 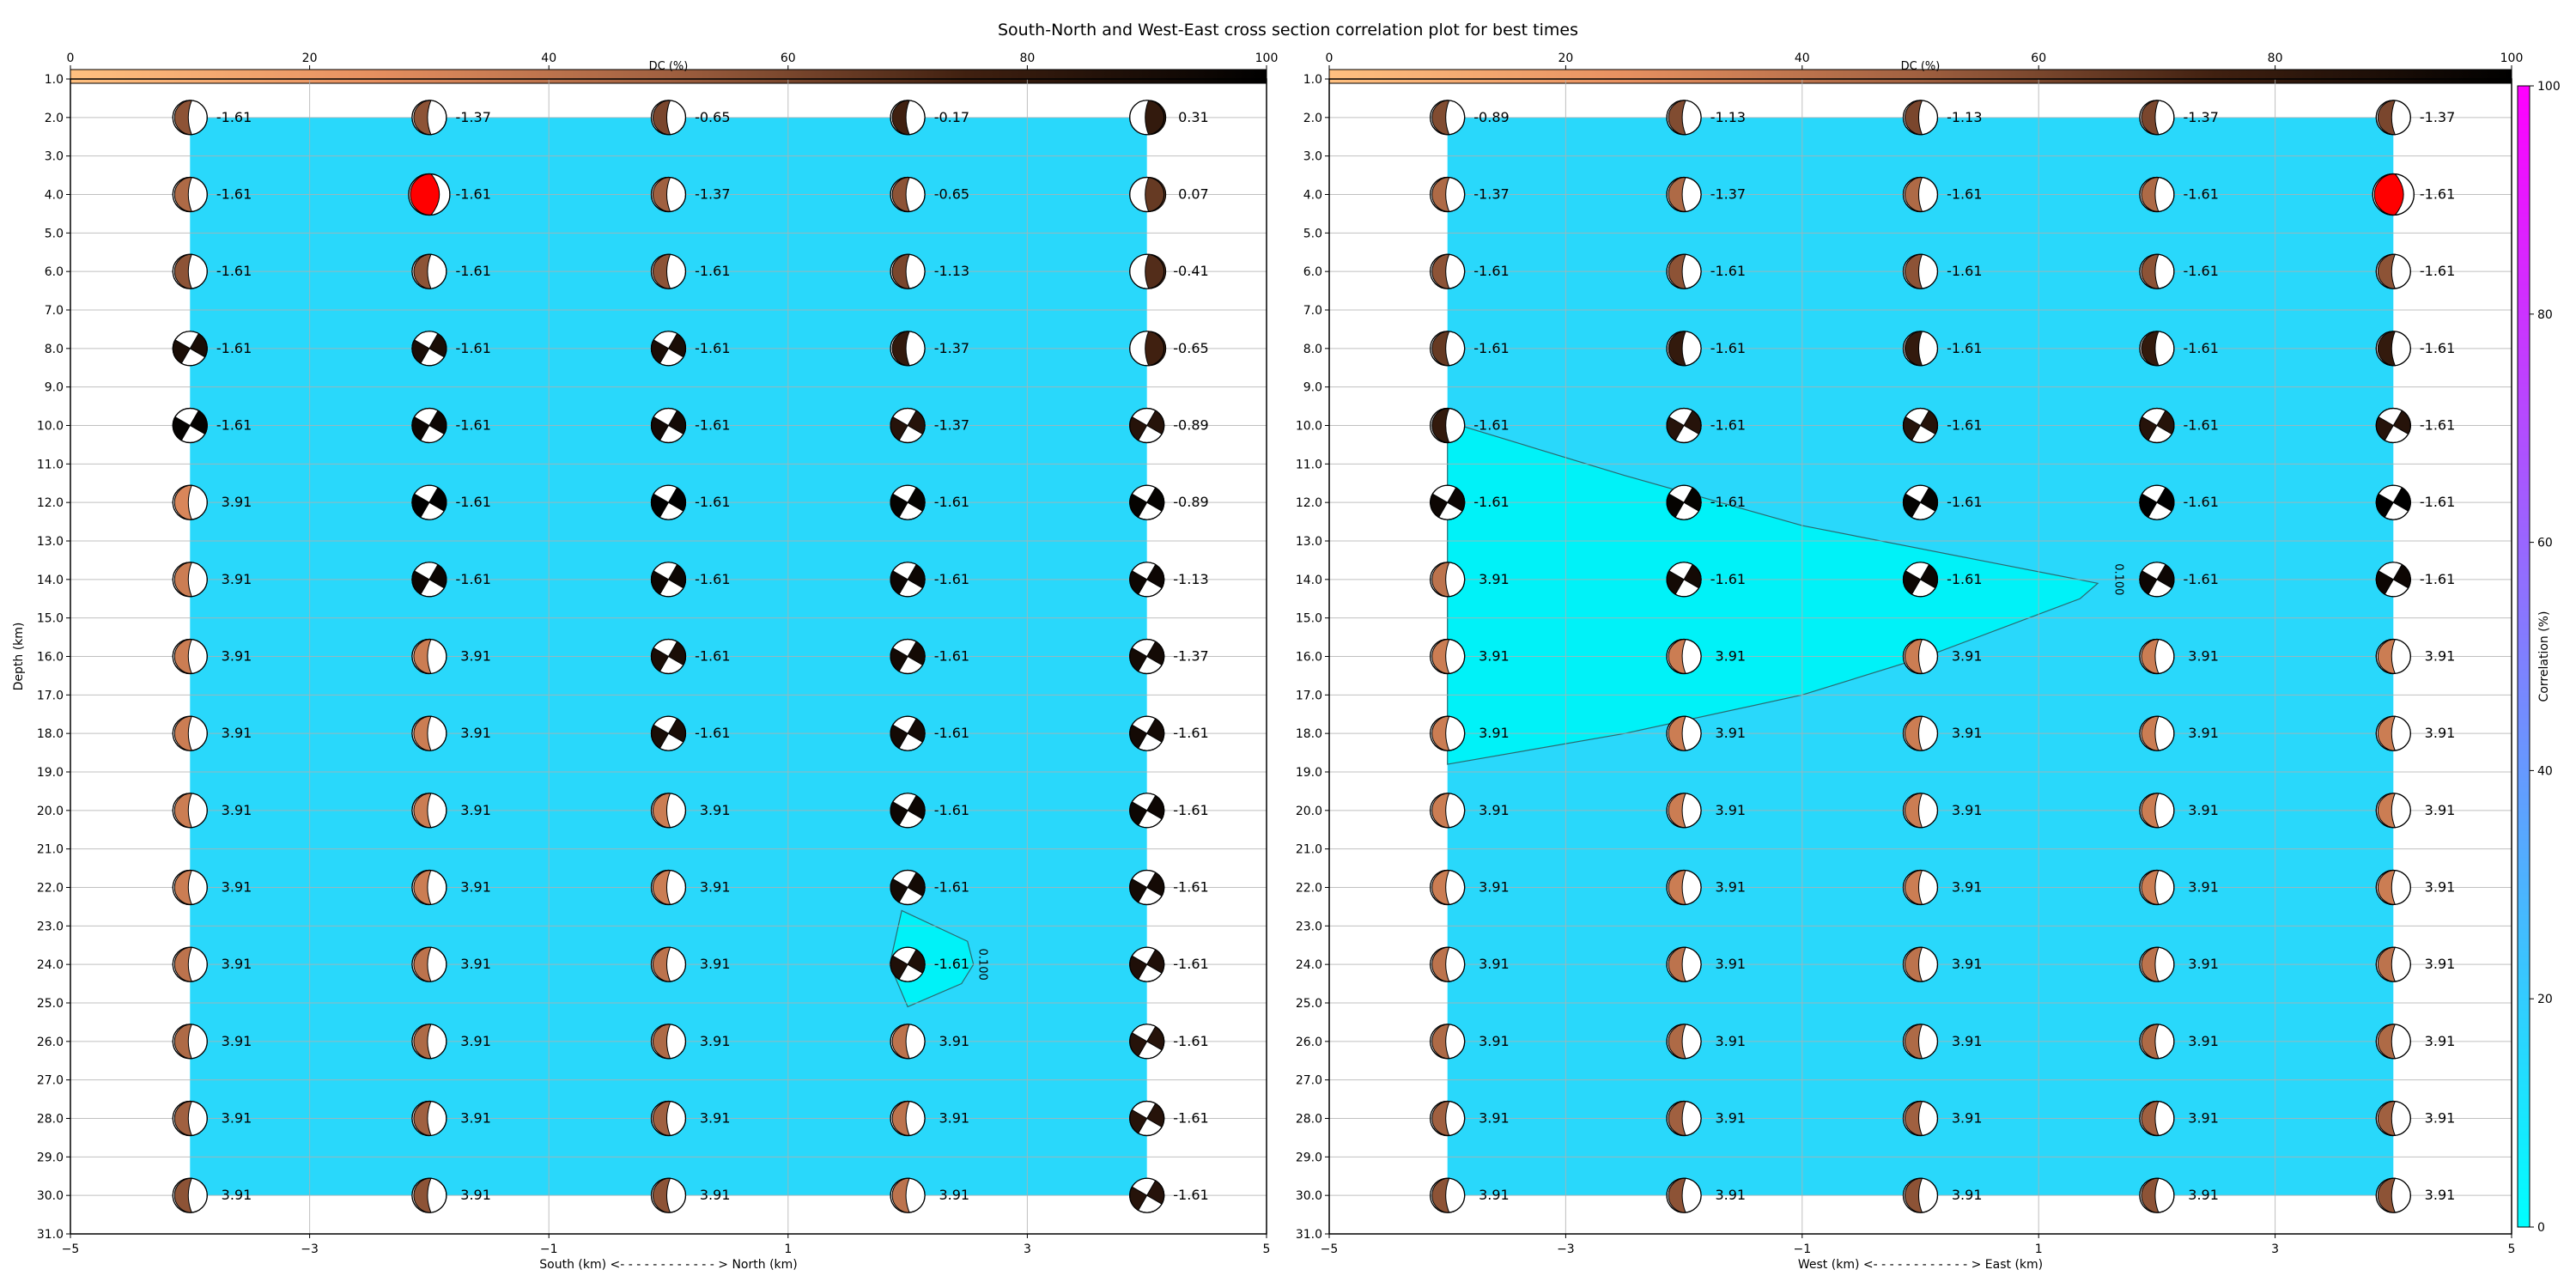 What do you see at coordinates (1267, 59) in the screenshot?
I see `dc-colorbar-tick-label: 100` at bounding box center [1267, 59].